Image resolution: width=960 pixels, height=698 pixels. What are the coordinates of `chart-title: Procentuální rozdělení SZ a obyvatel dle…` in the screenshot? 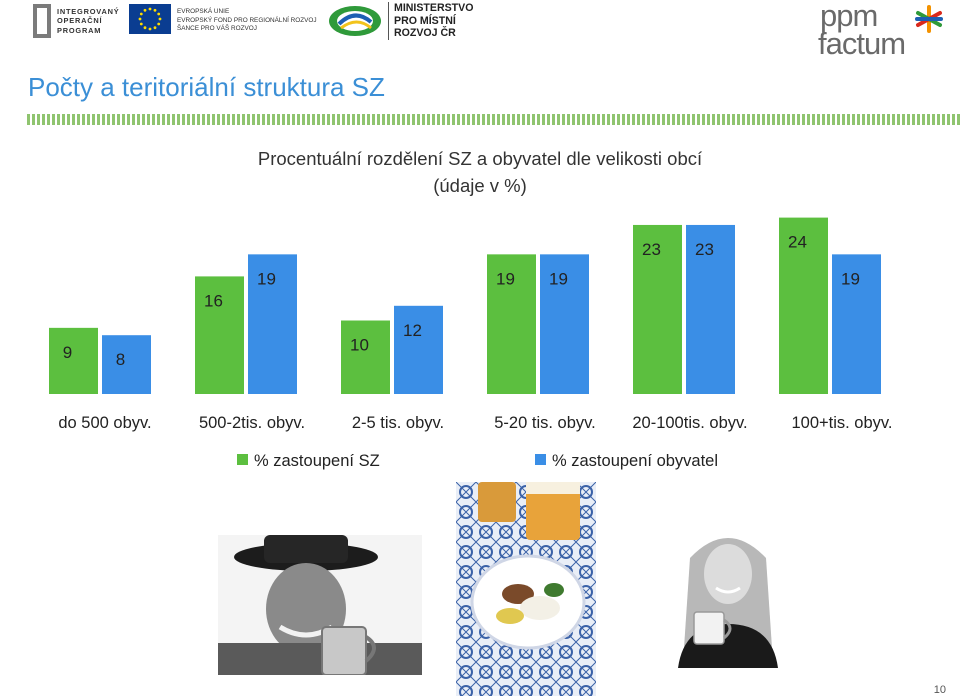 It's located at (480, 172).